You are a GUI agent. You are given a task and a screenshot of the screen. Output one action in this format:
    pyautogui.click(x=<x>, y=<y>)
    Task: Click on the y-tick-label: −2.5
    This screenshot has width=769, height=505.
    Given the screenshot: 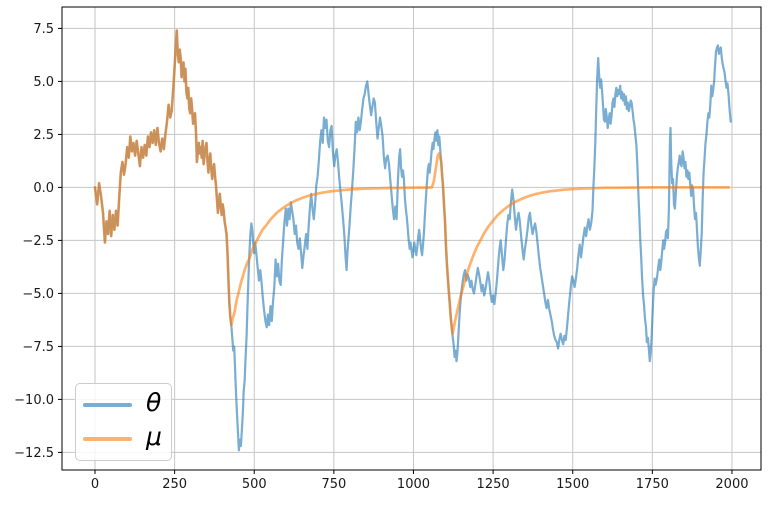 What is the action you would take?
    pyautogui.click(x=38, y=241)
    